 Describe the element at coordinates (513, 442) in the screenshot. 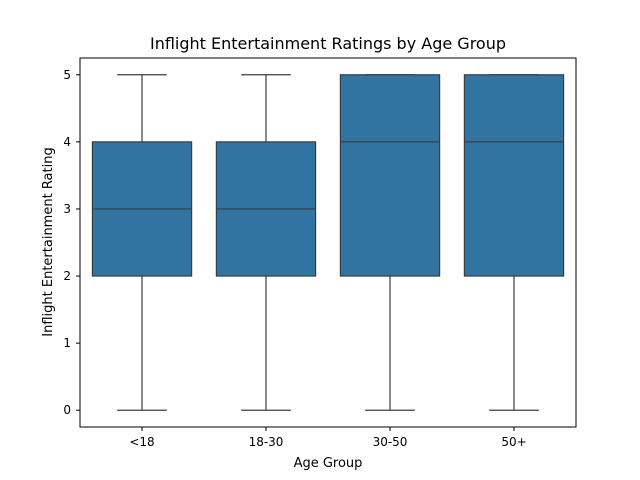

I see `x-tick-label: 50+` at that location.